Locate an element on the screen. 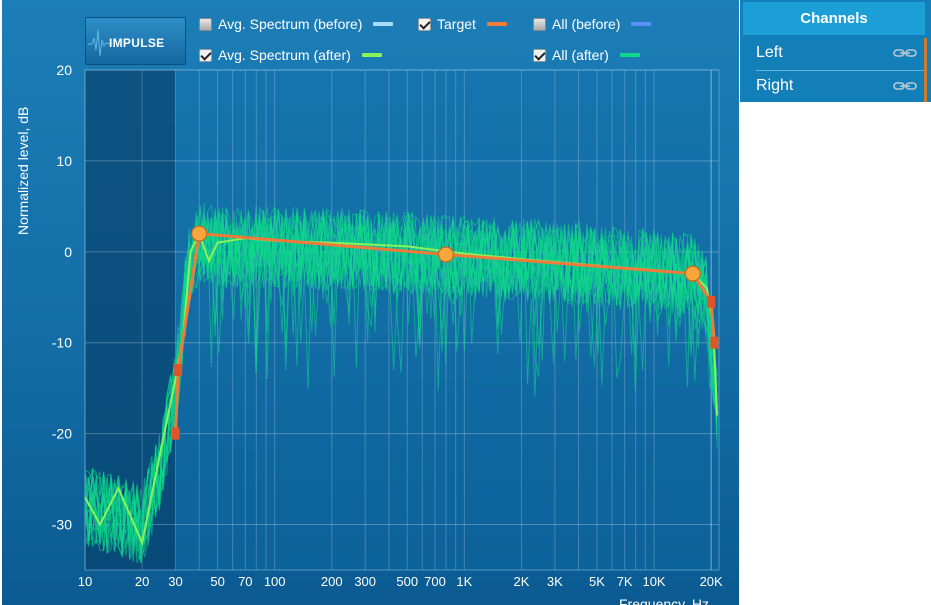  channels-header: Channels is located at coordinates (834, 18).